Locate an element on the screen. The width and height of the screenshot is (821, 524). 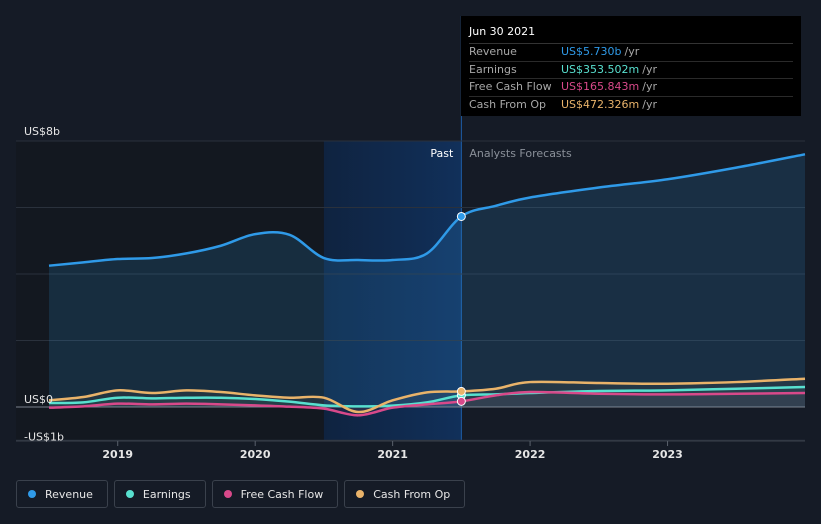
legend-label: Revenue is located at coordinates (69, 494).